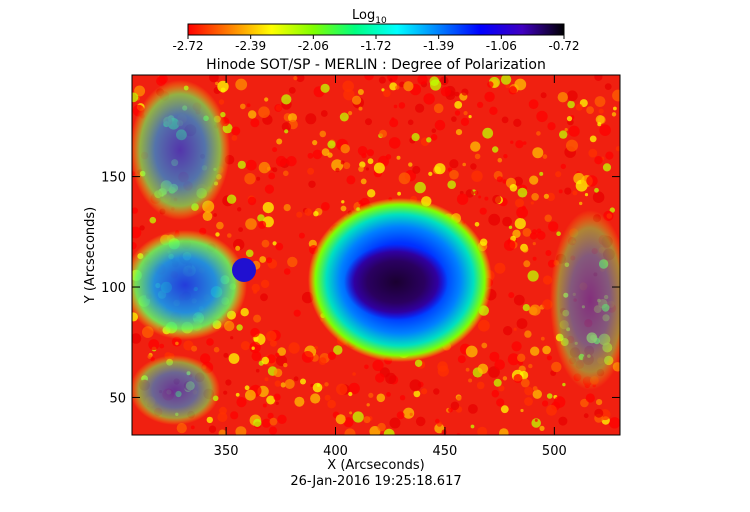 The image size is (750, 512). What do you see at coordinates (375, 465) in the screenshot?
I see `x-axis-label: X (Arcseconds)` at bounding box center [375, 465].